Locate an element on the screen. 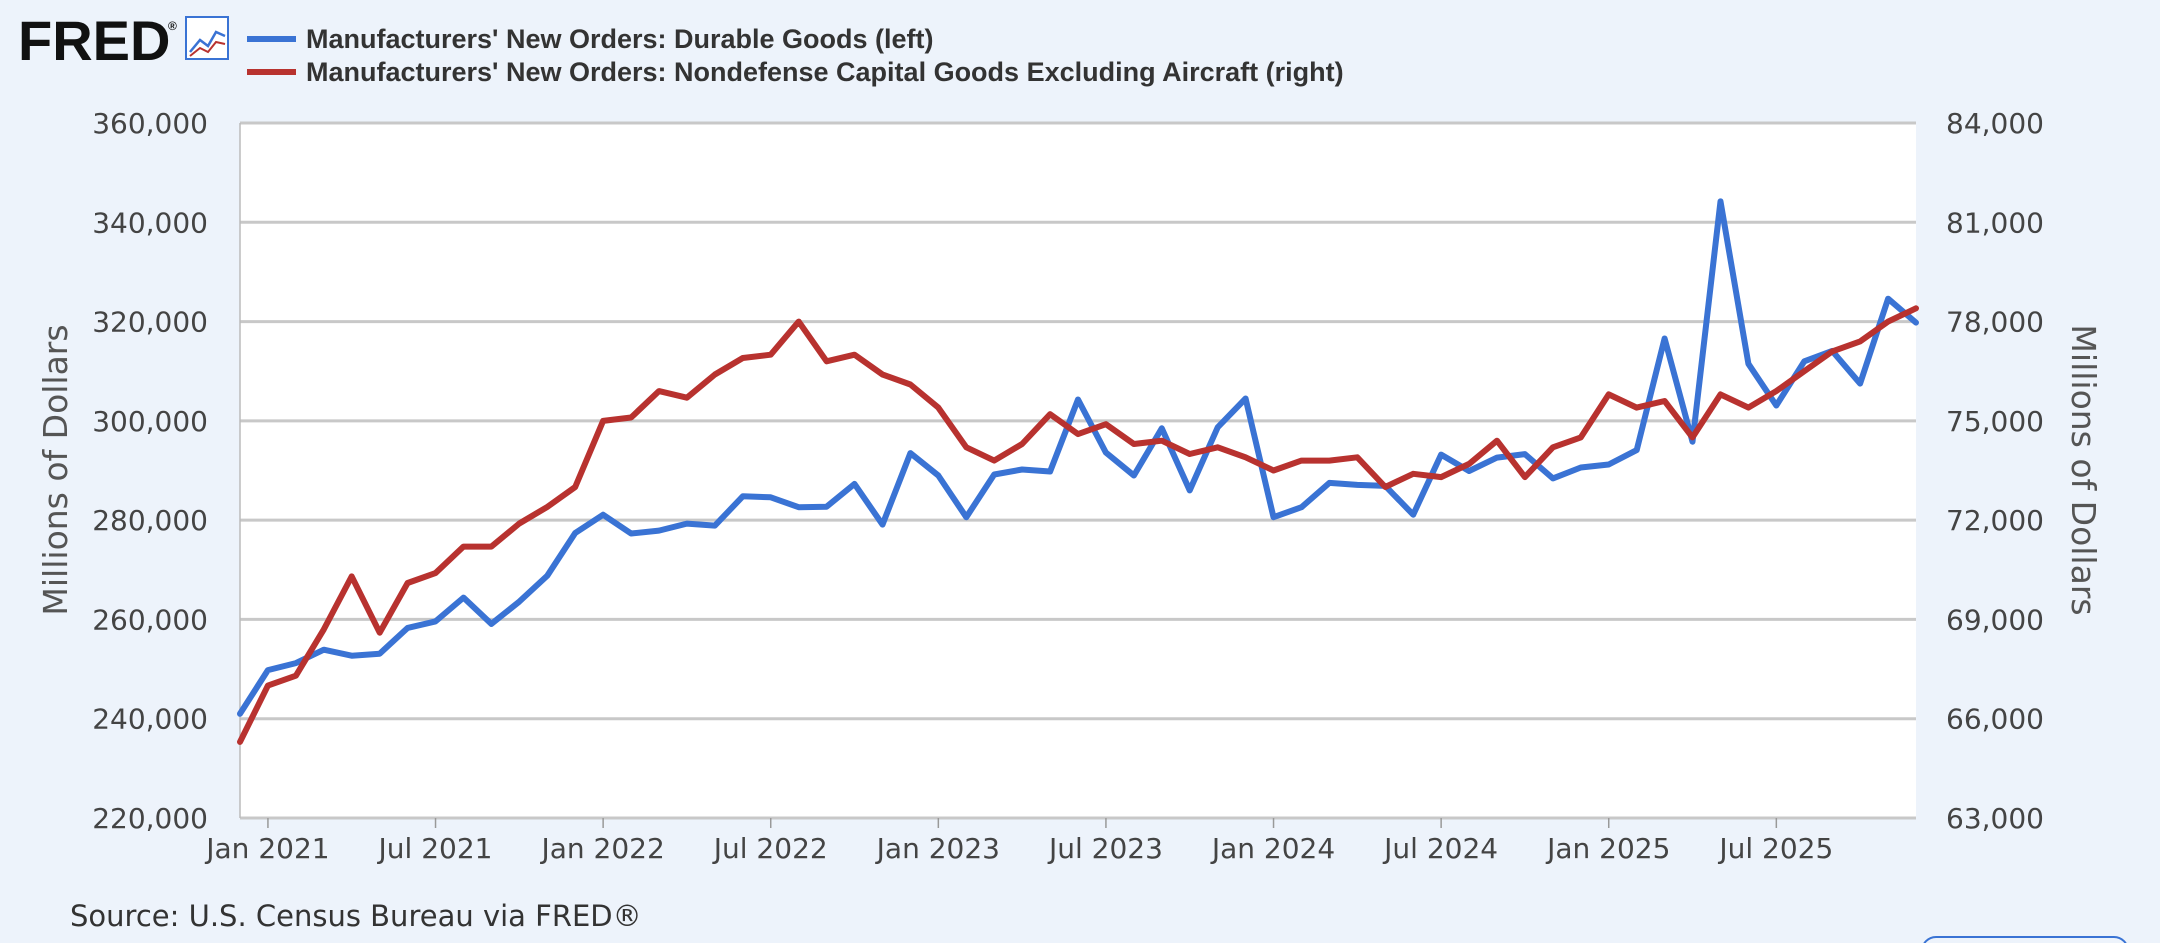 Image resolution: width=2160 pixels, height=943 pixels. right-tick-label: 69,000 is located at coordinates (1995, 619).